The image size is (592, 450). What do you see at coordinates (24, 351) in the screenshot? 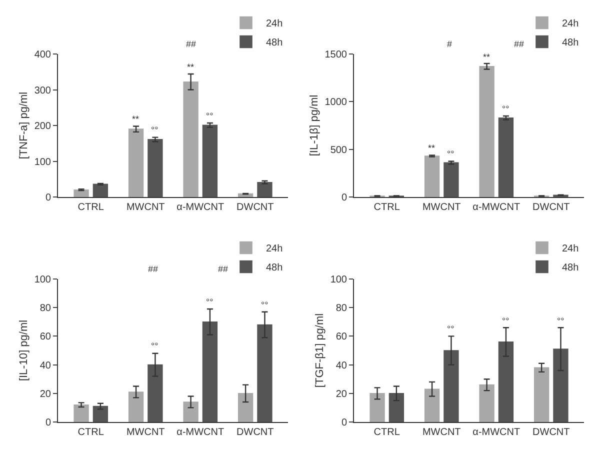
I see `y-axis-title: [IL-10] pg/ml` at bounding box center [24, 351].